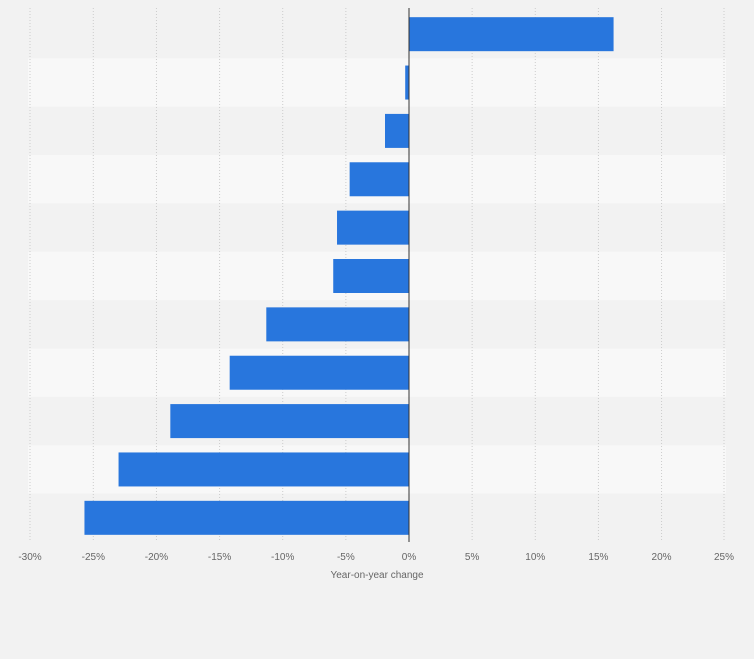 The width and height of the screenshot is (754, 659). I want to click on x-tick-label: 25%, so click(724, 557).